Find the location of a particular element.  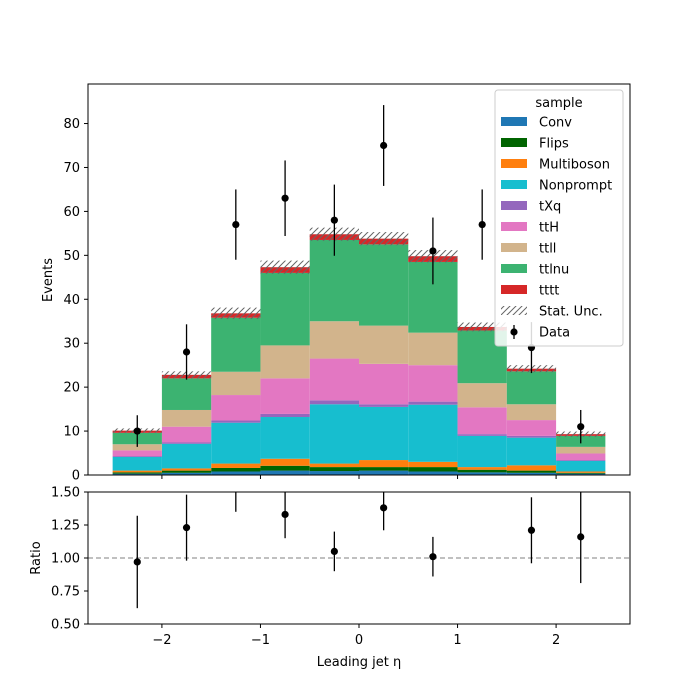

stat-unc-band is located at coordinates (482, 327).